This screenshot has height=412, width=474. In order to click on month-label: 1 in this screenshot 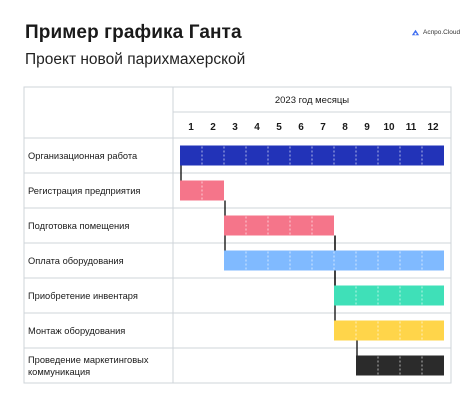, I will do `click(191, 127)`.